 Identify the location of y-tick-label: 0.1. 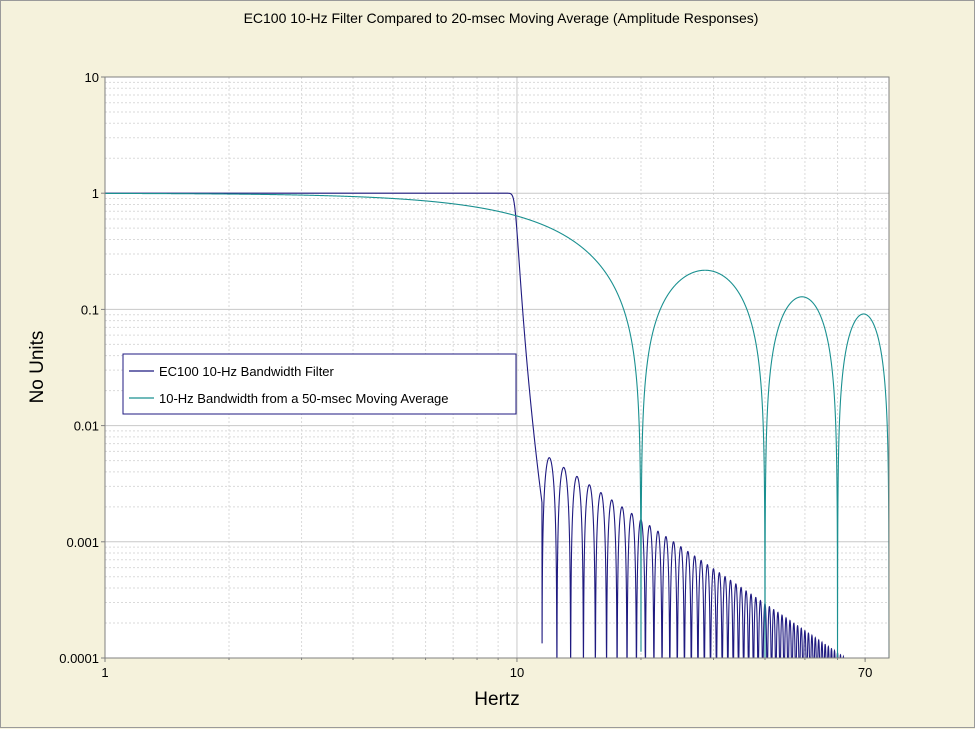
(90, 309).